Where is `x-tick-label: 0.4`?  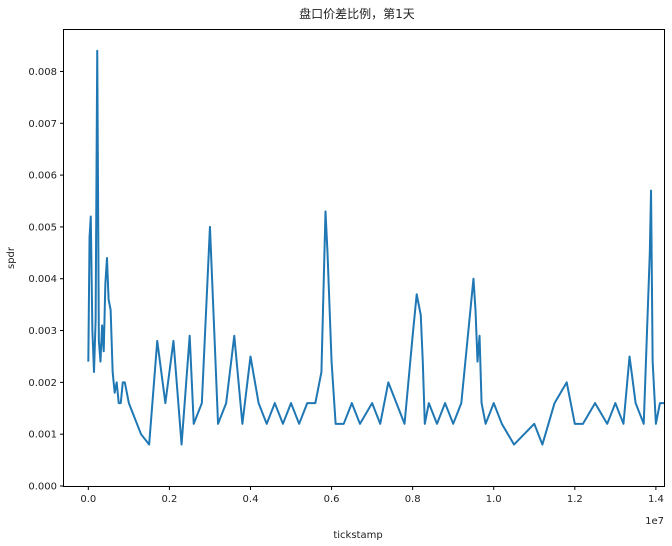
x-tick-label: 0.4 is located at coordinates (251, 499).